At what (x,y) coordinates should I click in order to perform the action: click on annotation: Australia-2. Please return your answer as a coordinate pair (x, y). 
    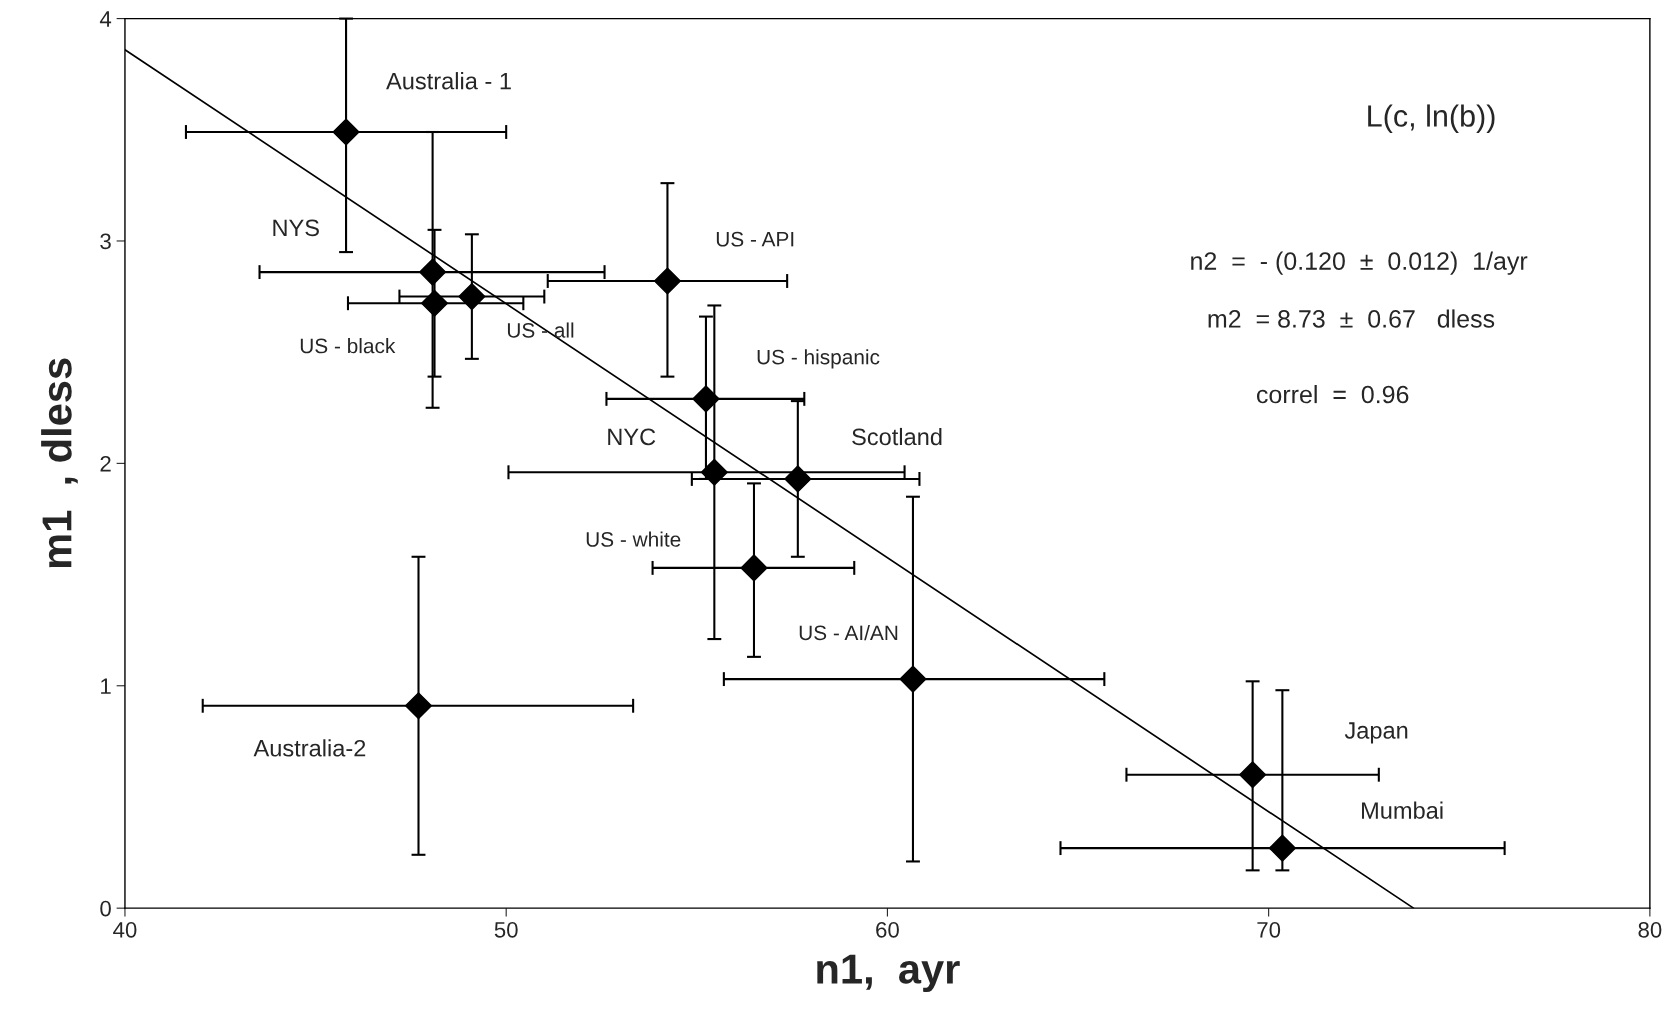
    Looking at the image, I should click on (309, 748).